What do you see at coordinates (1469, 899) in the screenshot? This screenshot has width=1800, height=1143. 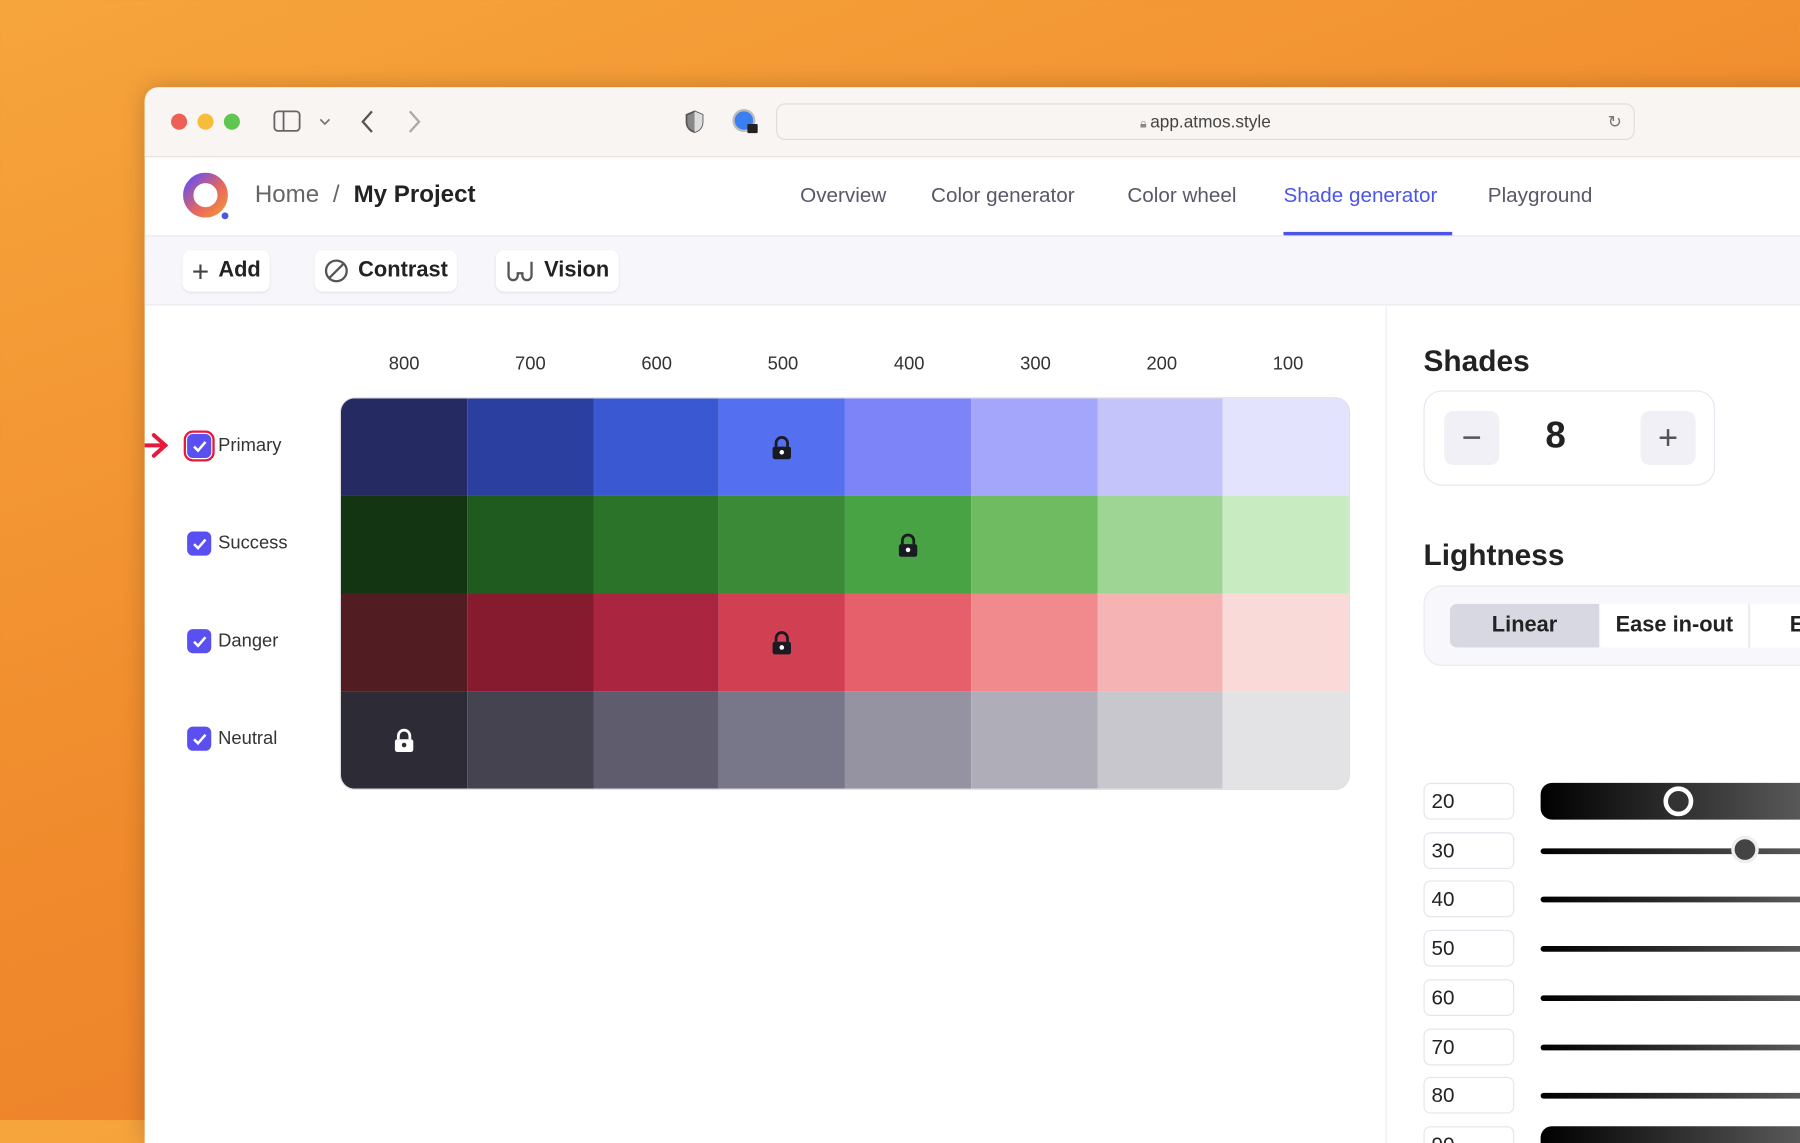 I see `lightness-input: 40` at bounding box center [1469, 899].